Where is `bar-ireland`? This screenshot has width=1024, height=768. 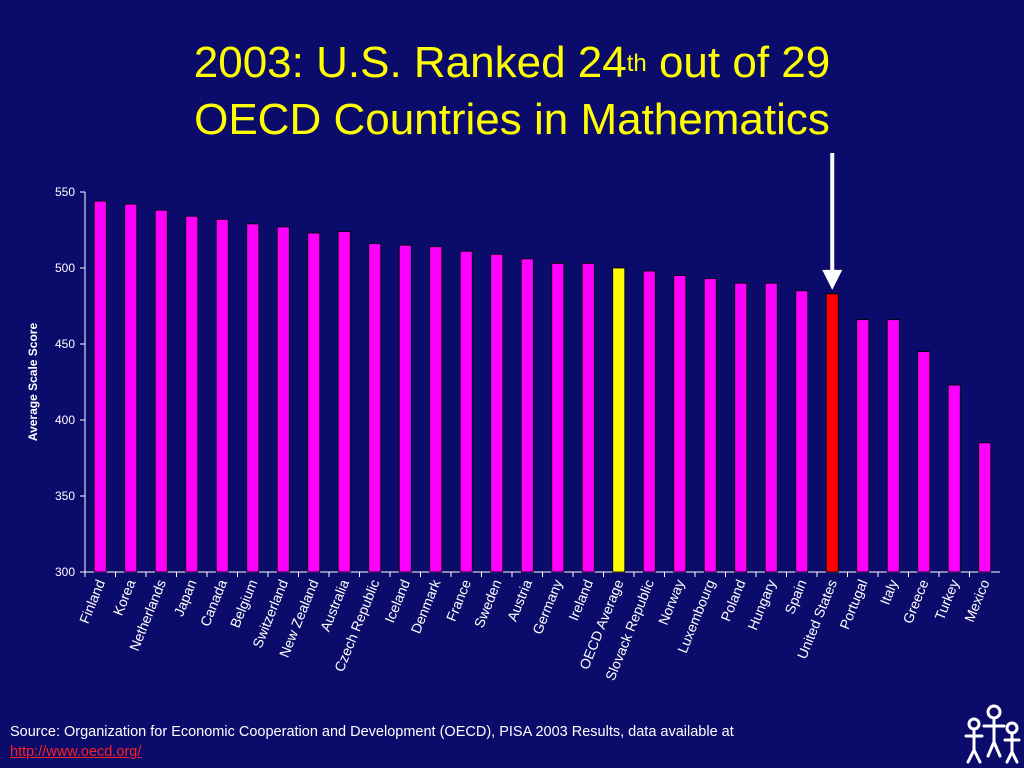 bar-ireland is located at coordinates (588, 418).